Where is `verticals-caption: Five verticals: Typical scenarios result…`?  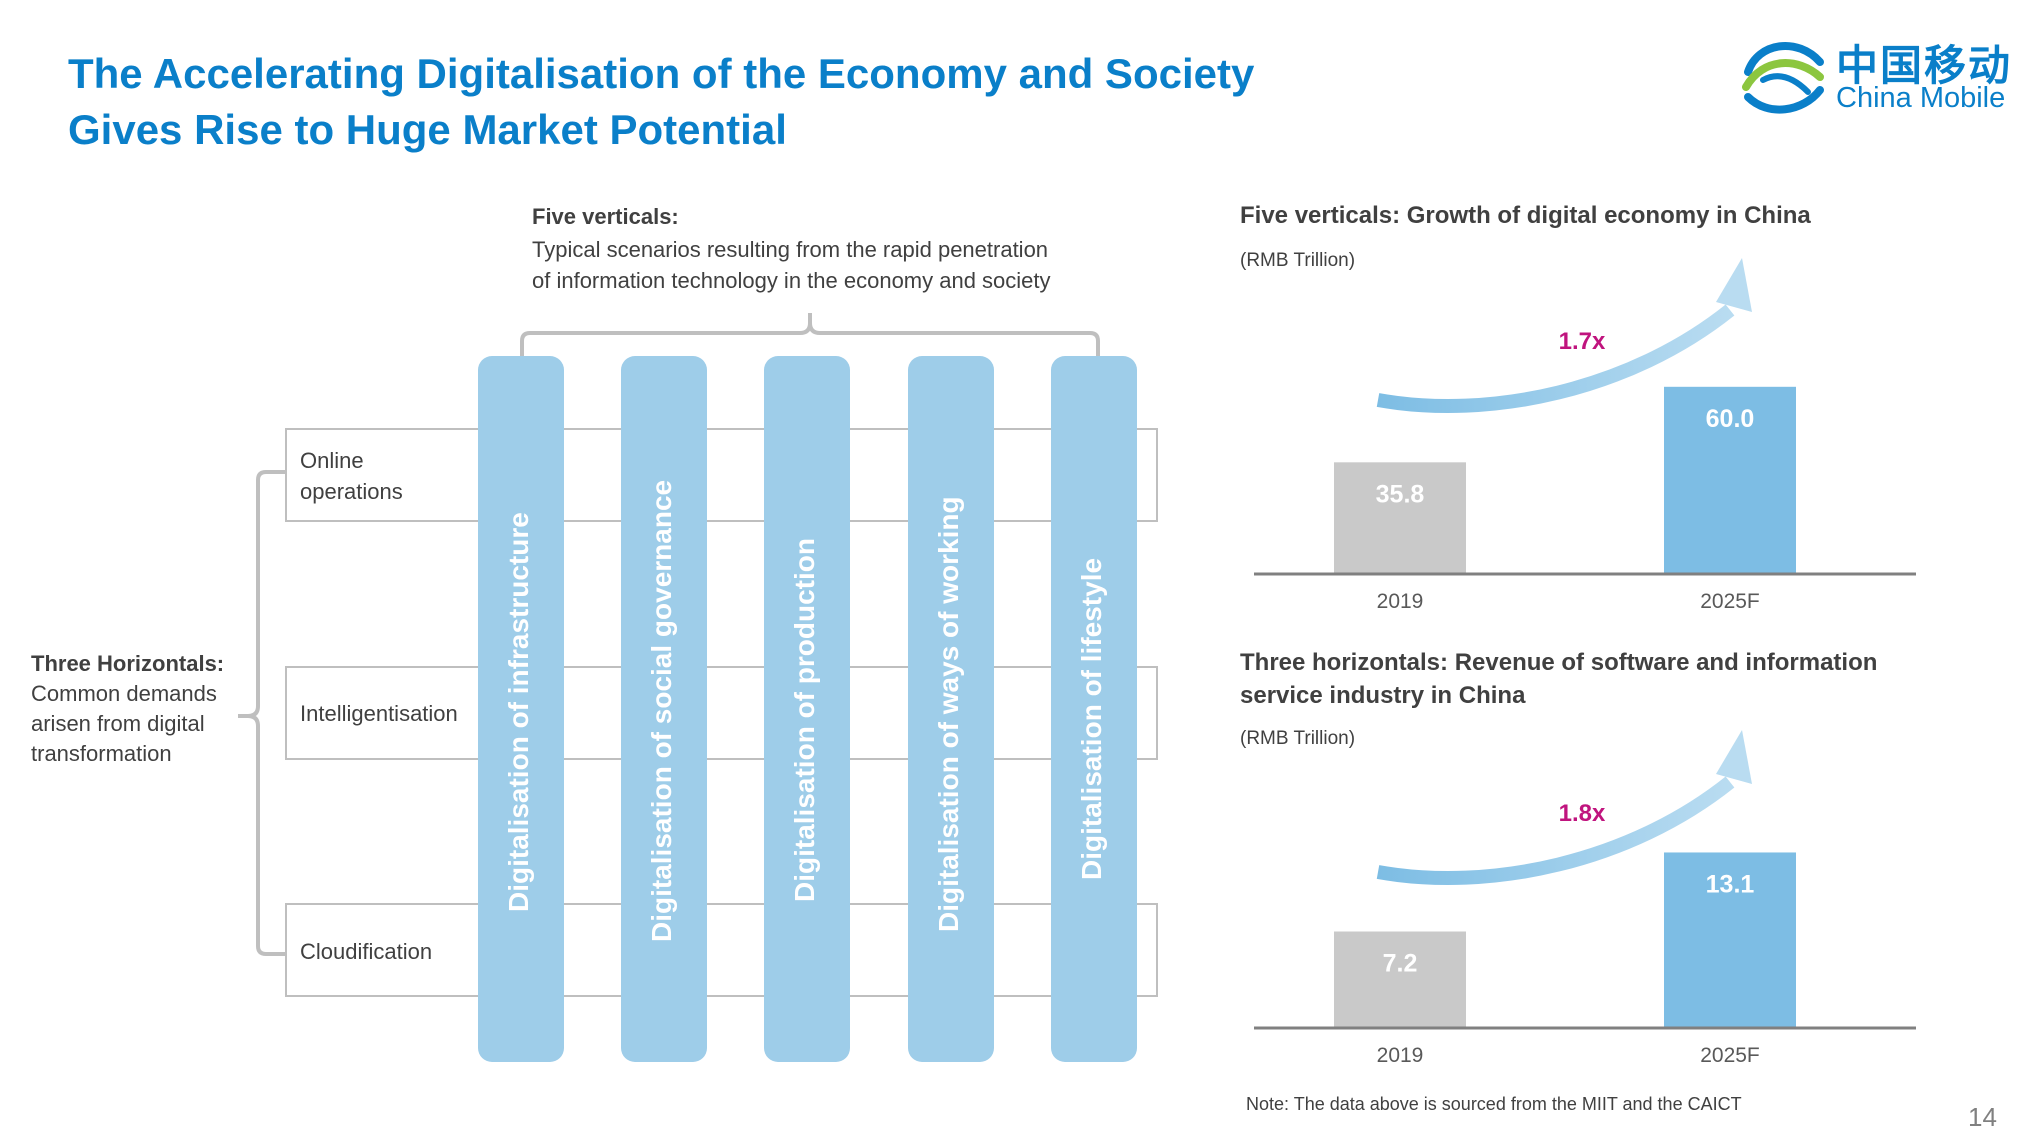 verticals-caption: Five verticals: Typical scenarios result… is located at coordinates (791, 250).